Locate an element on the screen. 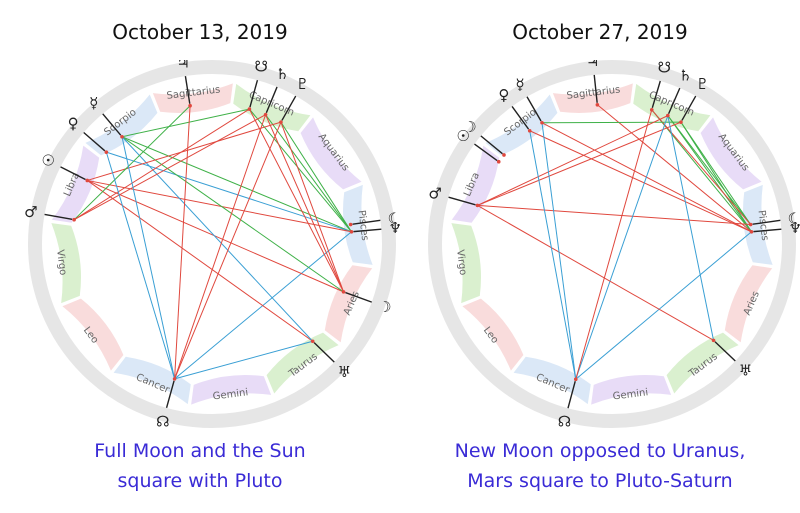 This screenshot has height=513, width=800. aspect-line-uranus-mercury is located at coordinates (217, 239).